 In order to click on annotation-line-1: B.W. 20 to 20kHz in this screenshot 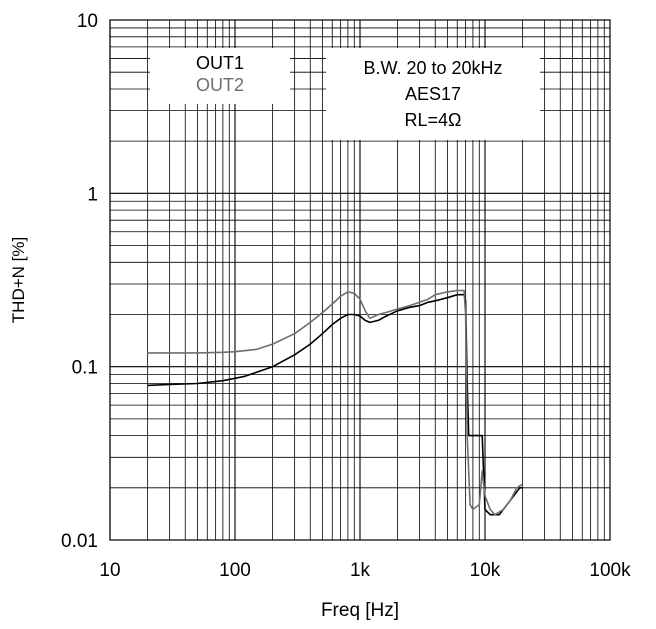, I will do `click(432, 68)`.